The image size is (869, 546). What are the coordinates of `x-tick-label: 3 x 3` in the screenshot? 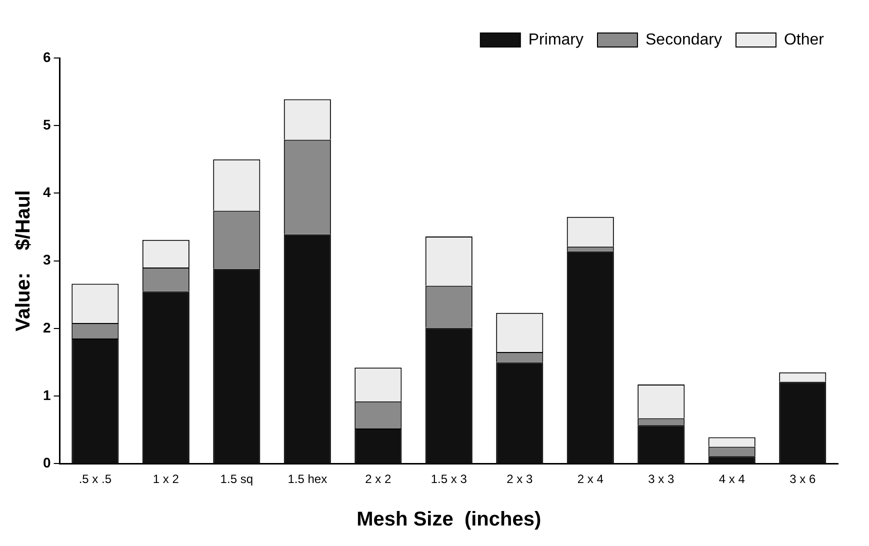 It's located at (661, 479).